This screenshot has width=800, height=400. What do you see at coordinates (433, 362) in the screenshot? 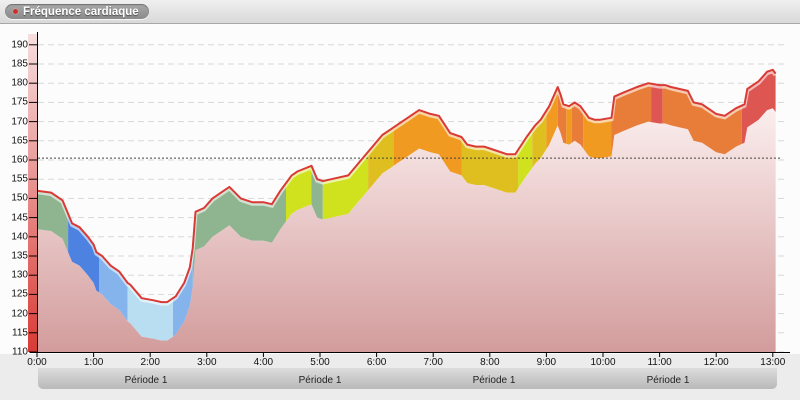
I see `x-tick-label: 7:00` at bounding box center [433, 362].